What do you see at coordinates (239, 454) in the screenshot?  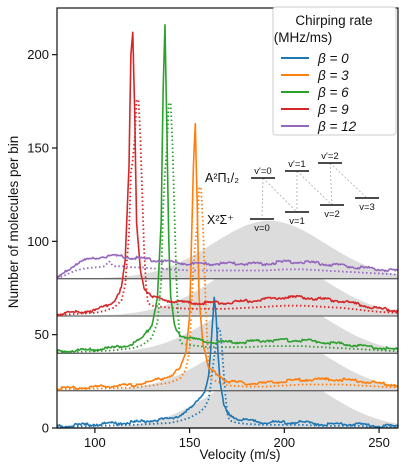 I see `x-axis-label: Velocity (m/s)` at bounding box center [239, 454].